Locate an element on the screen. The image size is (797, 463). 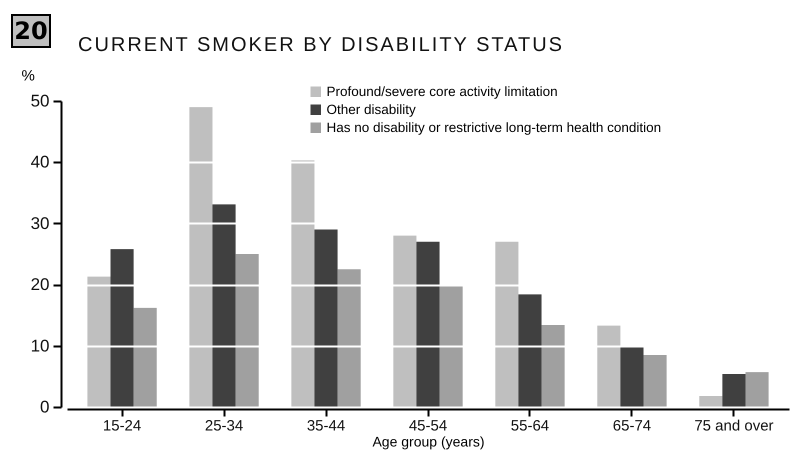
x-tick-label: 65-74 is located at coordinates (632, 426).